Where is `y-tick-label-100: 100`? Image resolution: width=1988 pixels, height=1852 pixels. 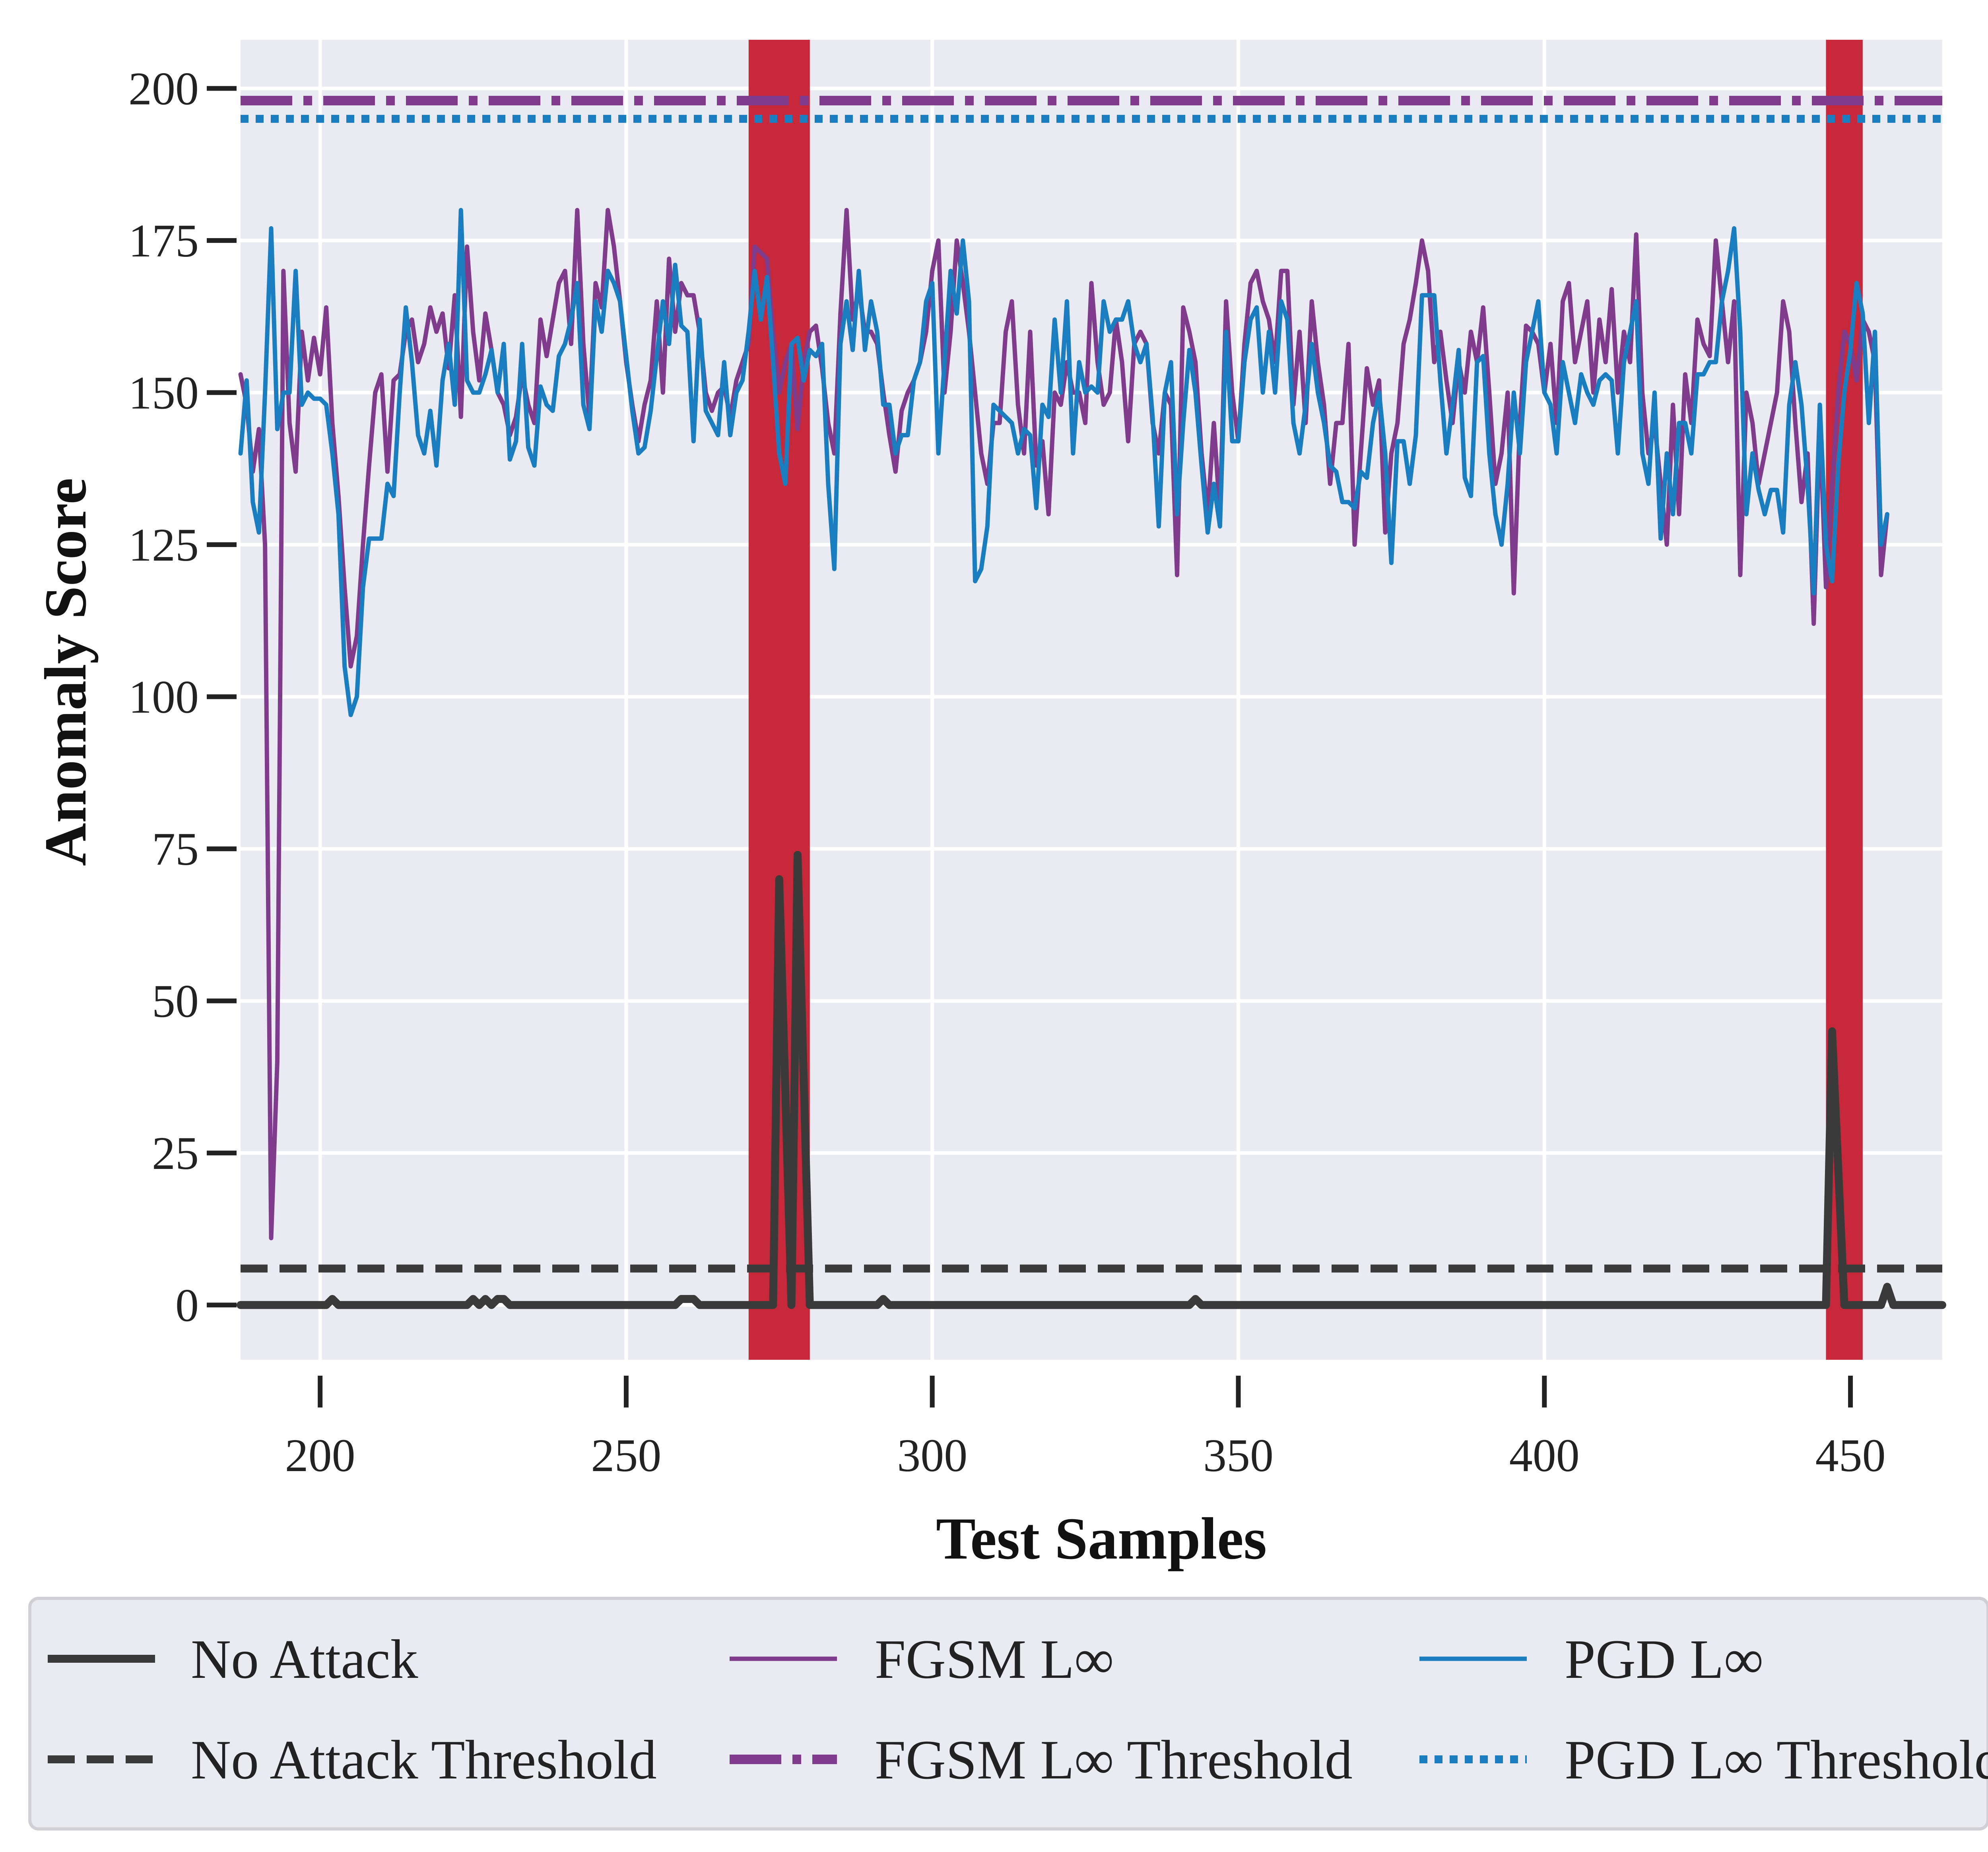 y-tick-label-100: 100 is located at coordinates (163, 697).